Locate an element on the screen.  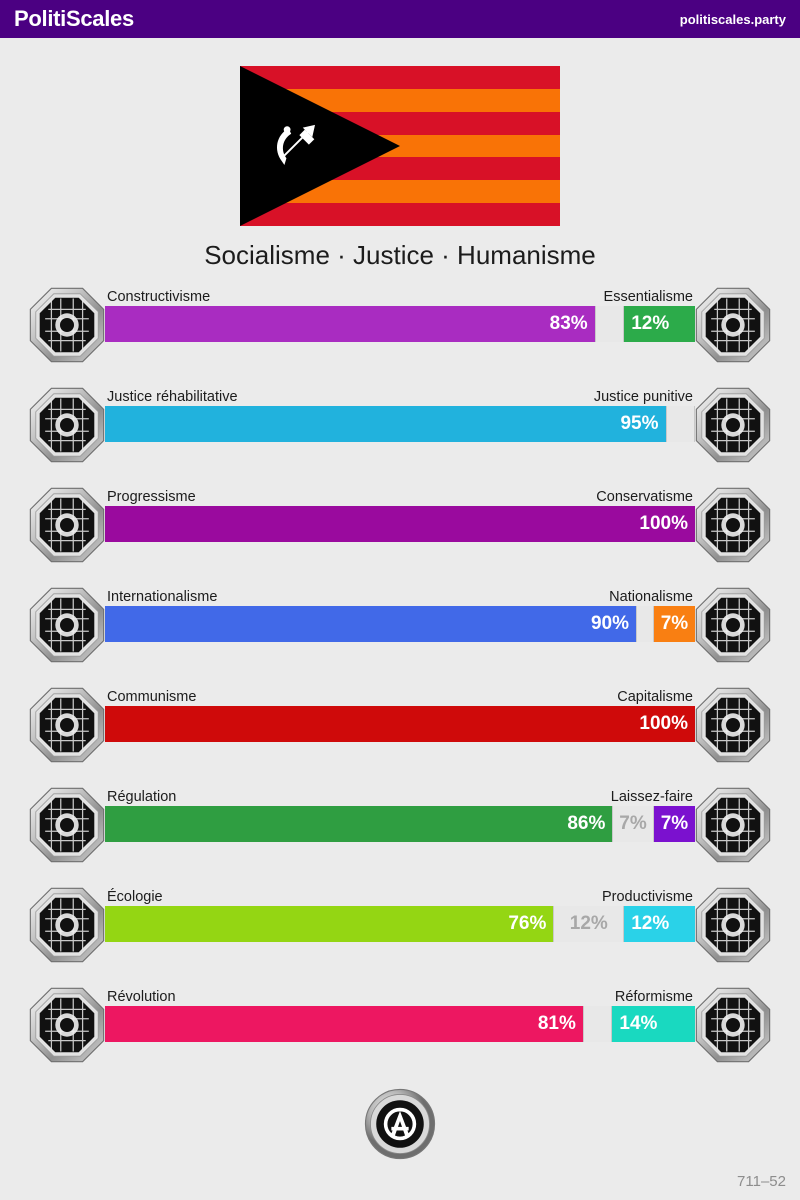
nationalism-badge-icon is located at coordinates (733, 625).